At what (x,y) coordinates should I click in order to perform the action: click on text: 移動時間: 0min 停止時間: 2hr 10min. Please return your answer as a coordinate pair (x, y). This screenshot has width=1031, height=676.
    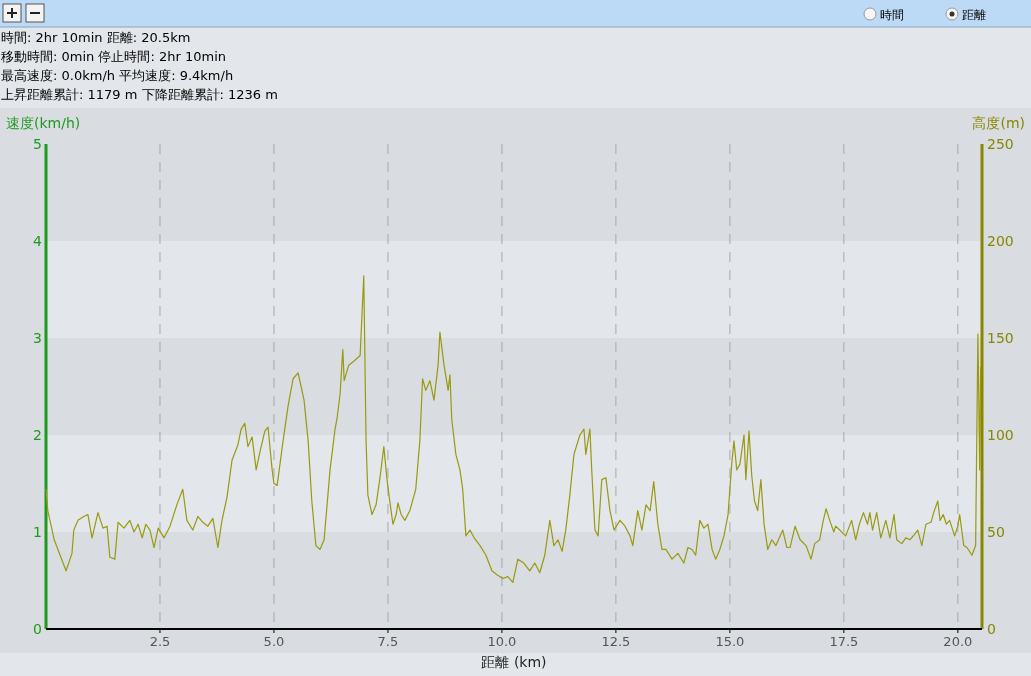
    Looking at the image, I should click on (113, 56).